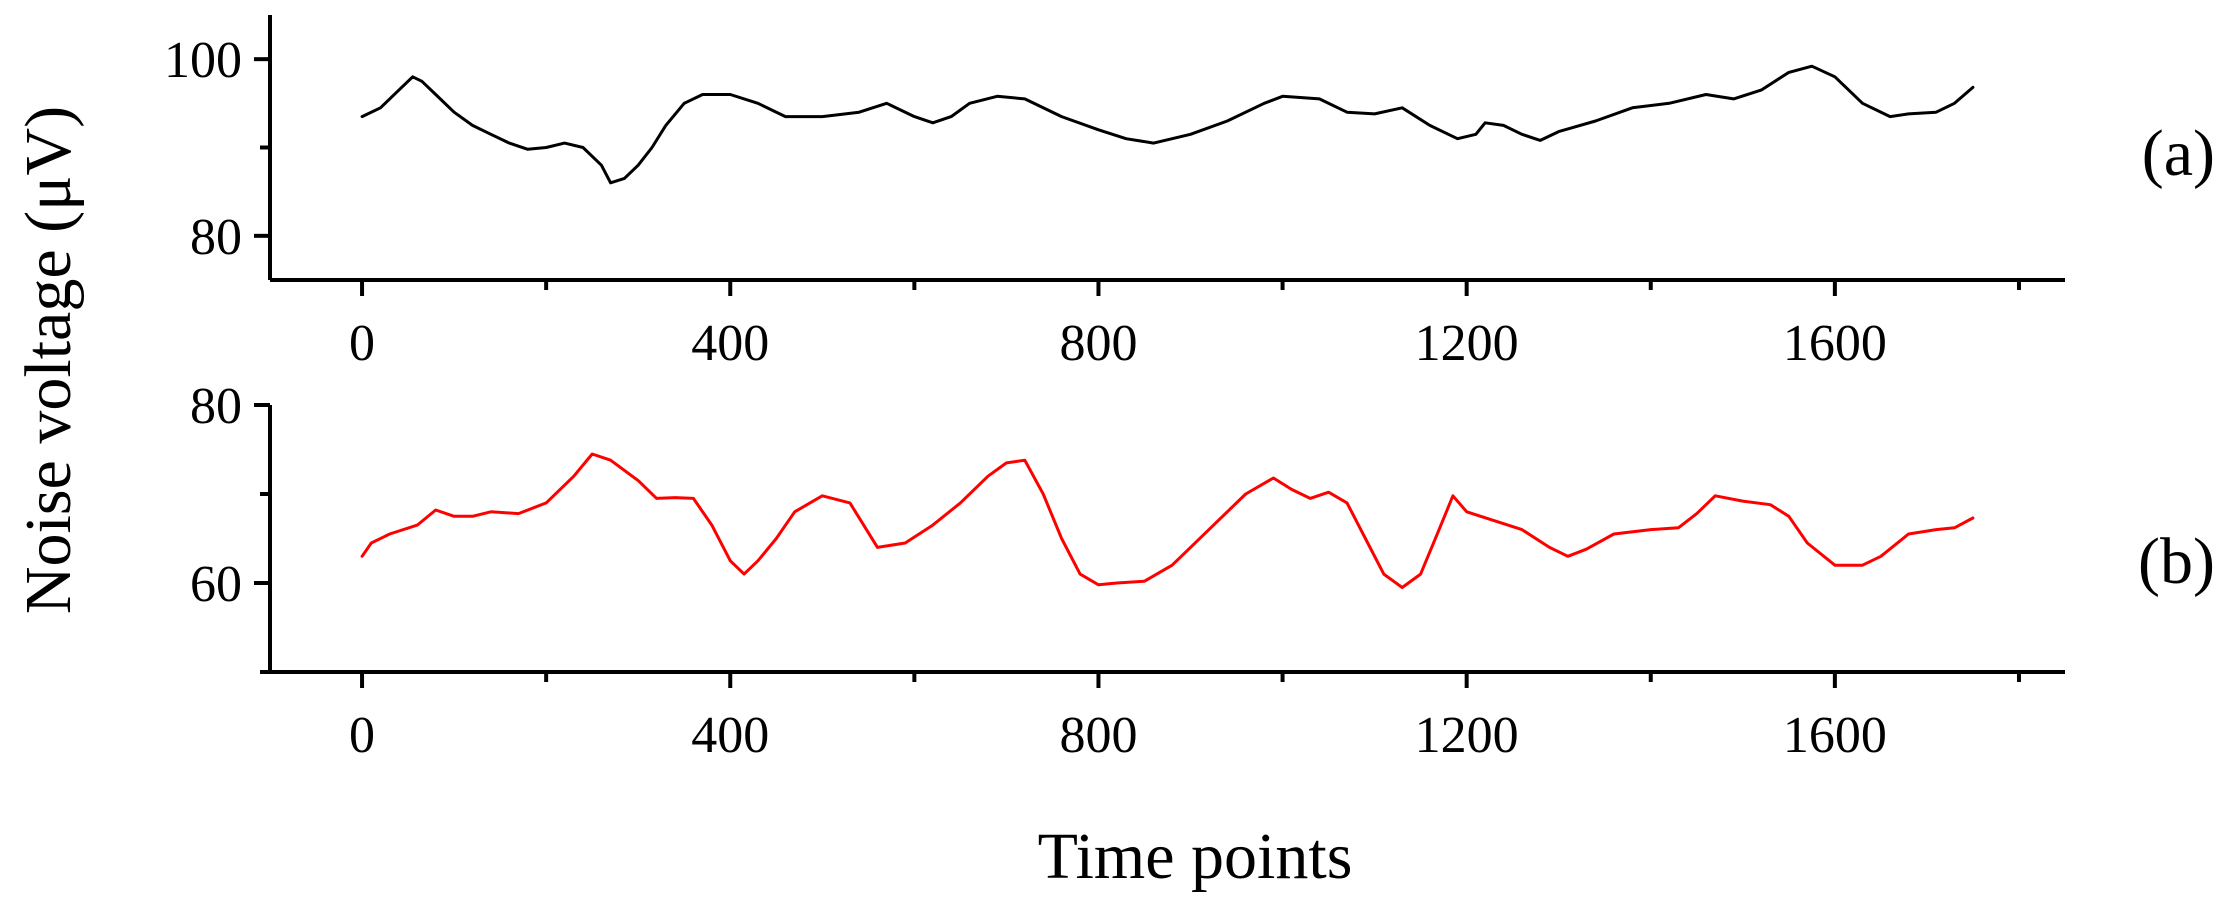 The height and width of the screenshot is (905, 2229). What do you see at coordinates (203, 60) in the screenshot?
I see `y-tick-label: 100` at bounding box center [203, 60].